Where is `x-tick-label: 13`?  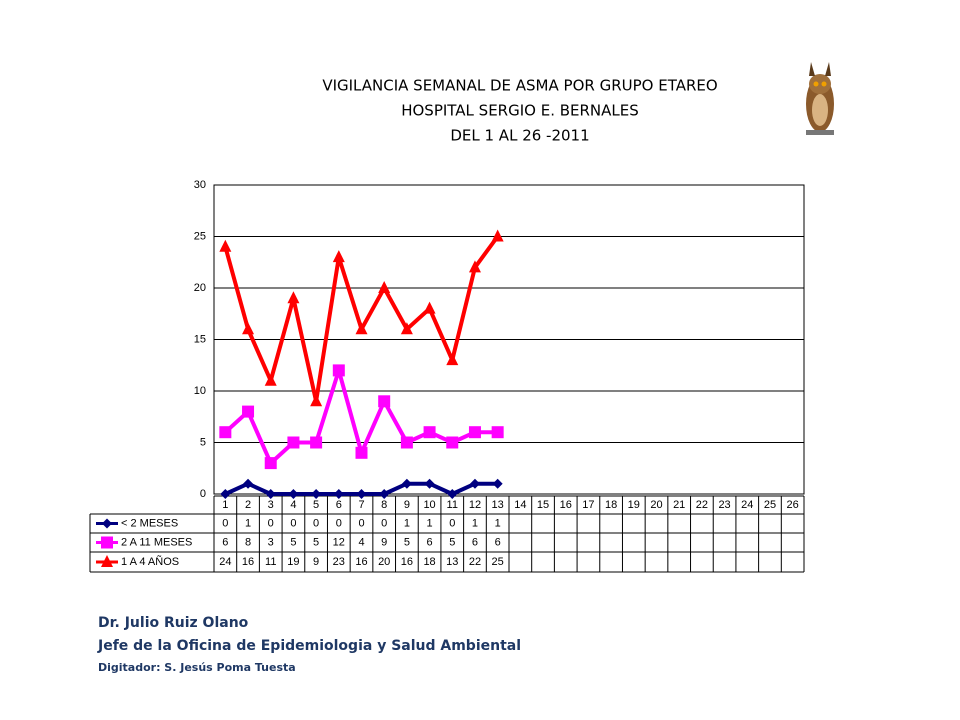
x-tick-label: 13 is located at coordinates (498, 505).